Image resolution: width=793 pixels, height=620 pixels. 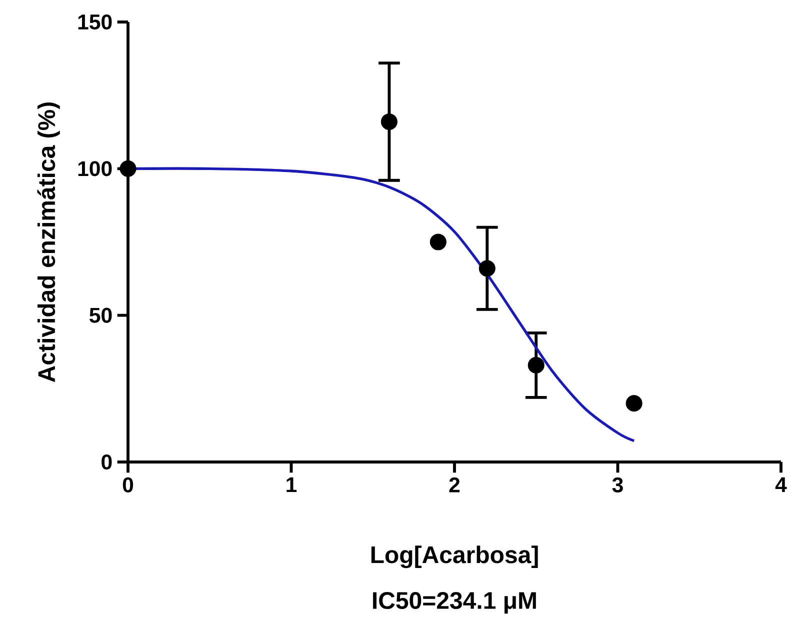 What do you see at coordinates (128, 484) in the screenshot?
I see `x-tick-label: 0` at bounding box center [128, 484].